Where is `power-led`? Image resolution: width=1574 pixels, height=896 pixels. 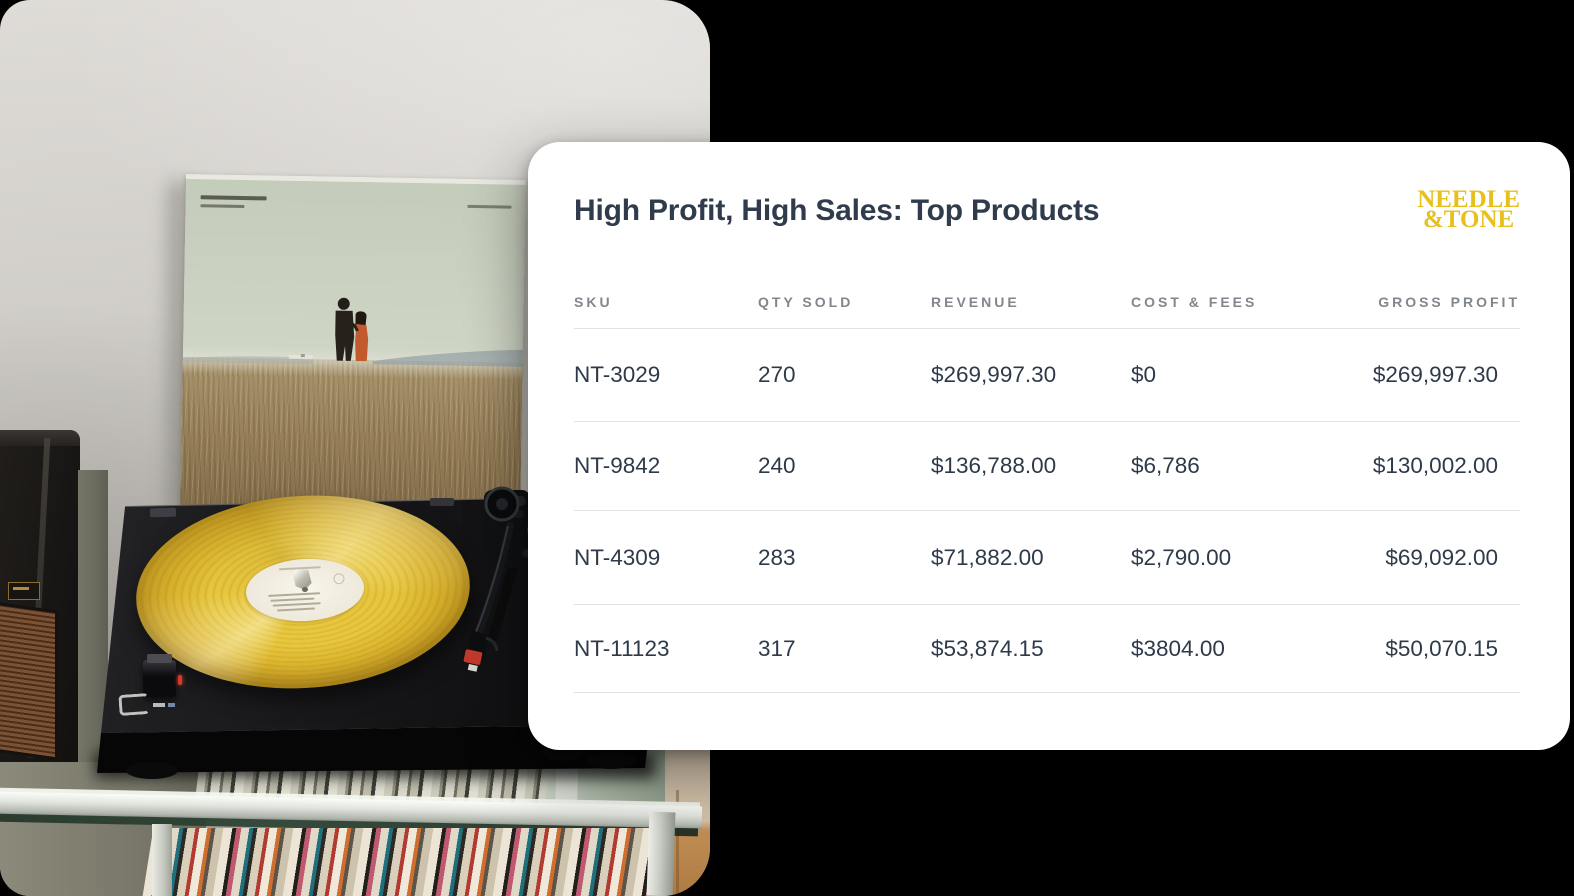
power-led is located at coordinates (180, 680).